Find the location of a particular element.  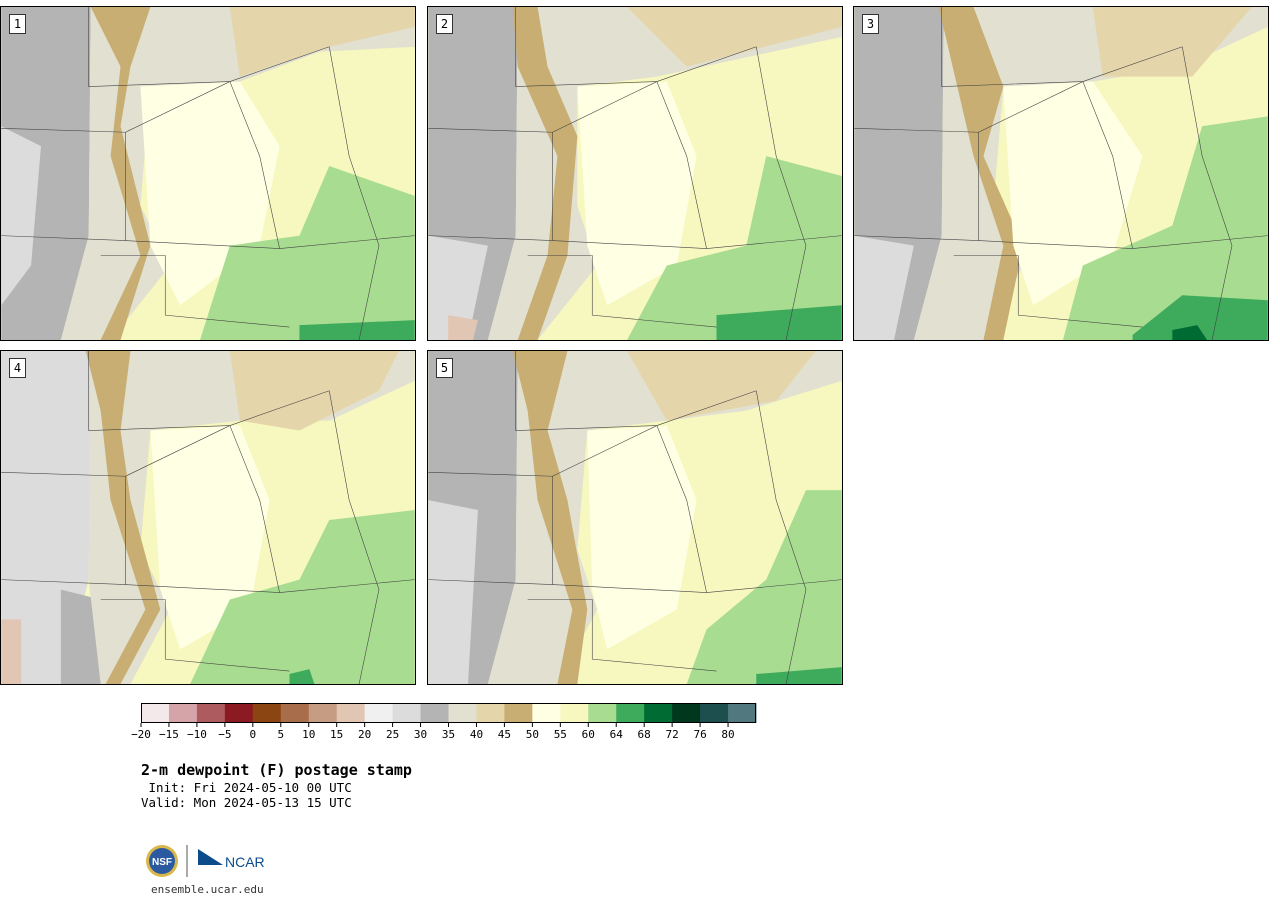

ncar-logo-icon: NCAR is located at coordinates (231, 859).